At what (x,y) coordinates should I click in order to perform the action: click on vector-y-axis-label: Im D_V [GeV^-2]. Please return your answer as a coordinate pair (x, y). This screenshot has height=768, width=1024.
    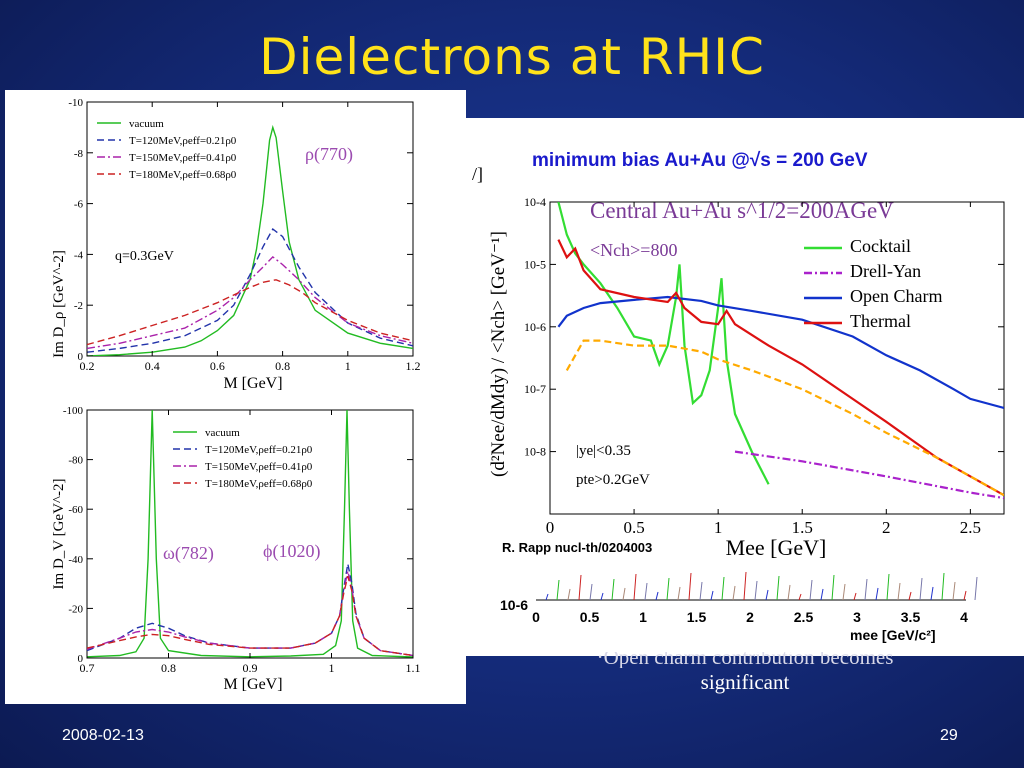
    Looking at the image, I should click on (59, 534).